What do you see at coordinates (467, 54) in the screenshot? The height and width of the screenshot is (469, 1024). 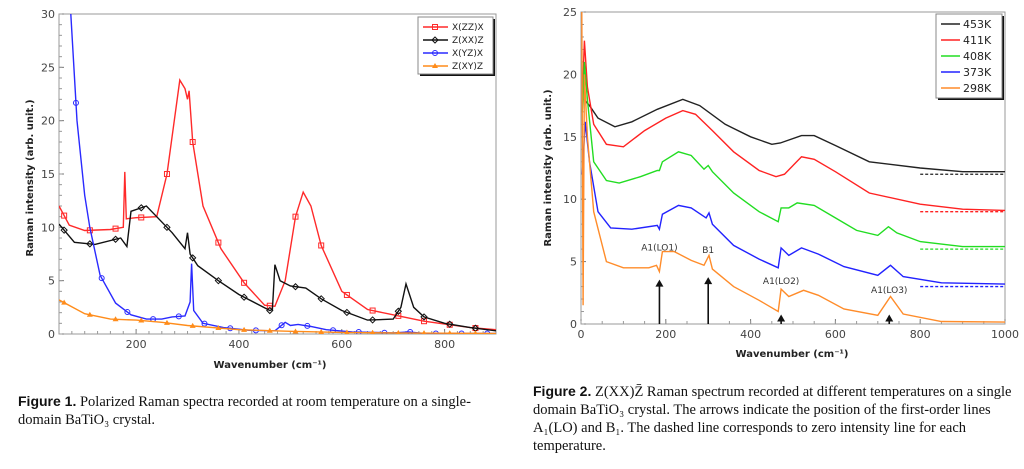 I see `legend-label: X(YZ)X` at bounding box center [467, 54].